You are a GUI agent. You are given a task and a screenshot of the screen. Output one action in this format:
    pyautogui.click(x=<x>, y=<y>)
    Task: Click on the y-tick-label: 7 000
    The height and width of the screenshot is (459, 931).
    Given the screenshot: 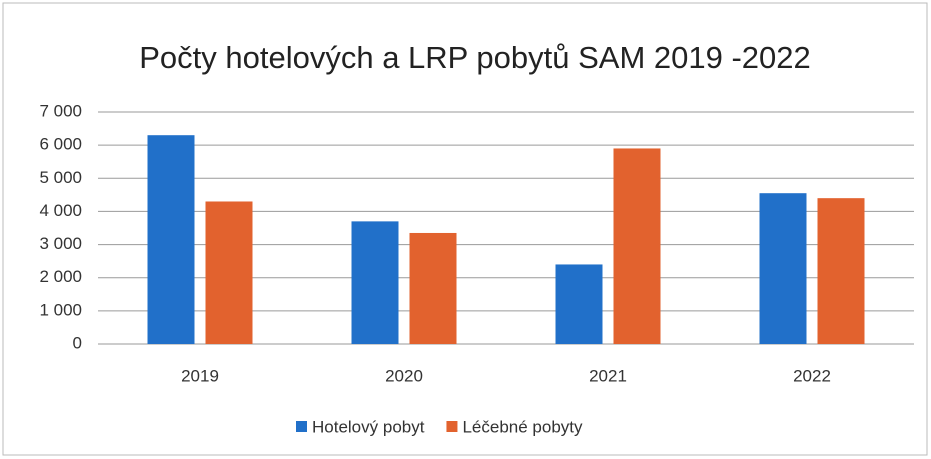 What is the action you would take?
    pyautogui.click(x=60, y=110)
    